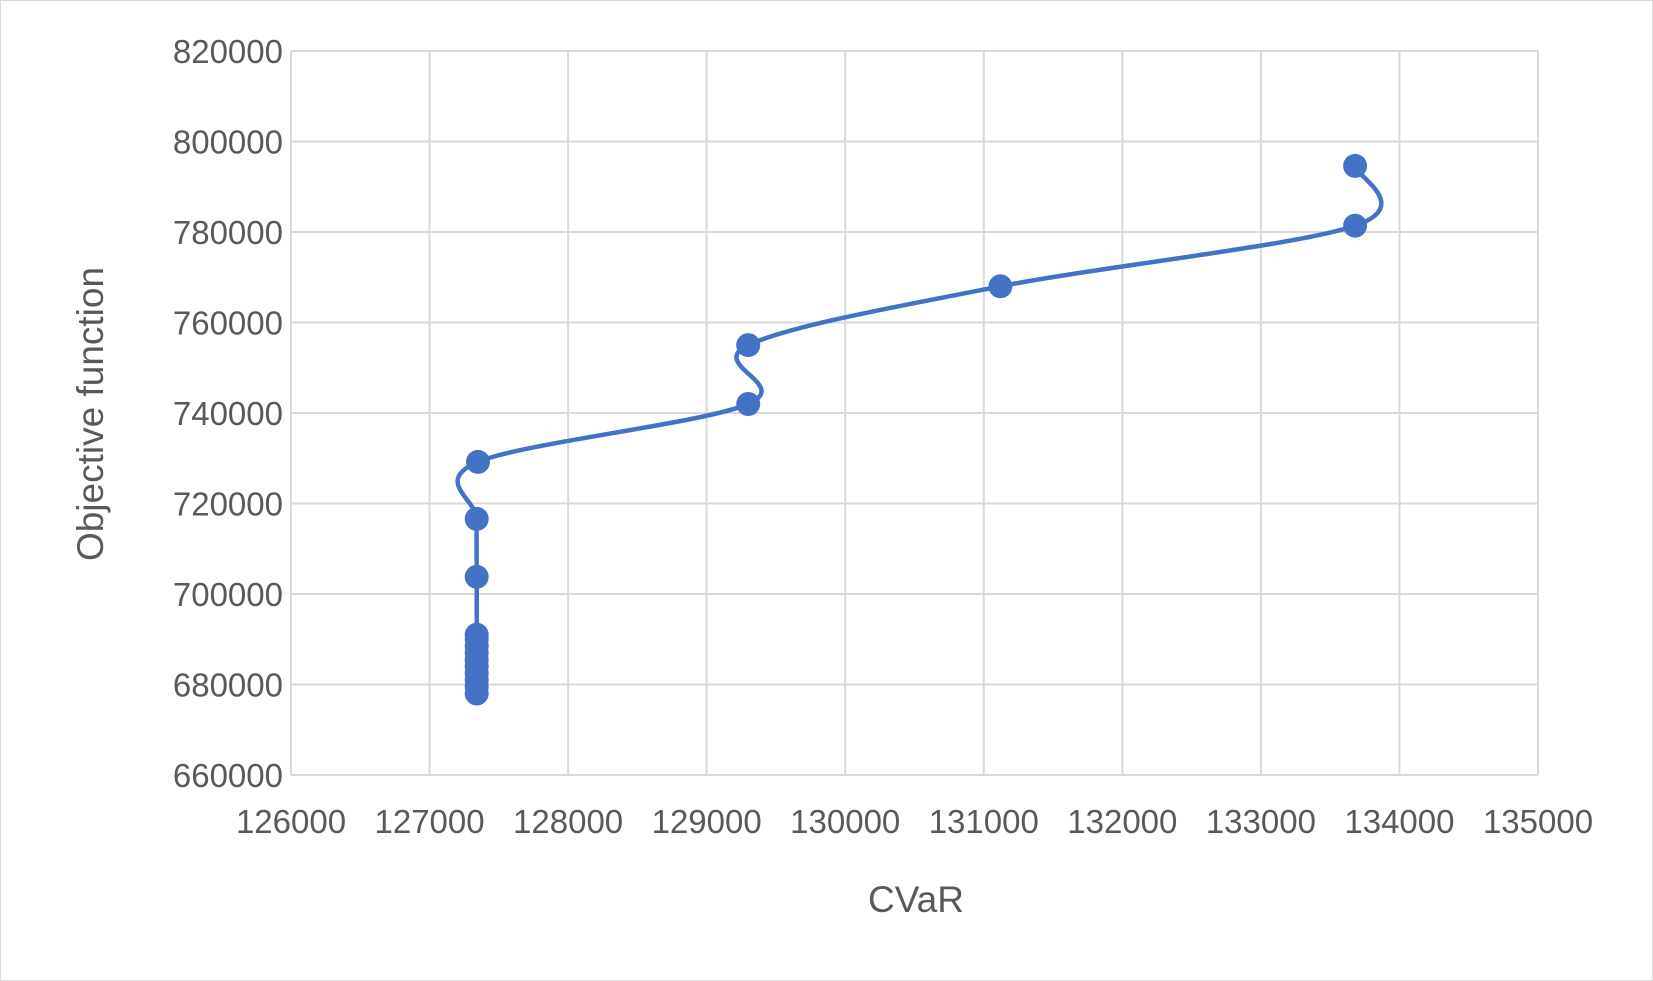 Image resolution: width=1653 pixels, height=981 pixels. What do you see at coordinates (228, 775) in the screenshot?
I see `y-tick-label: 660000` at bounding box center [228, 775].